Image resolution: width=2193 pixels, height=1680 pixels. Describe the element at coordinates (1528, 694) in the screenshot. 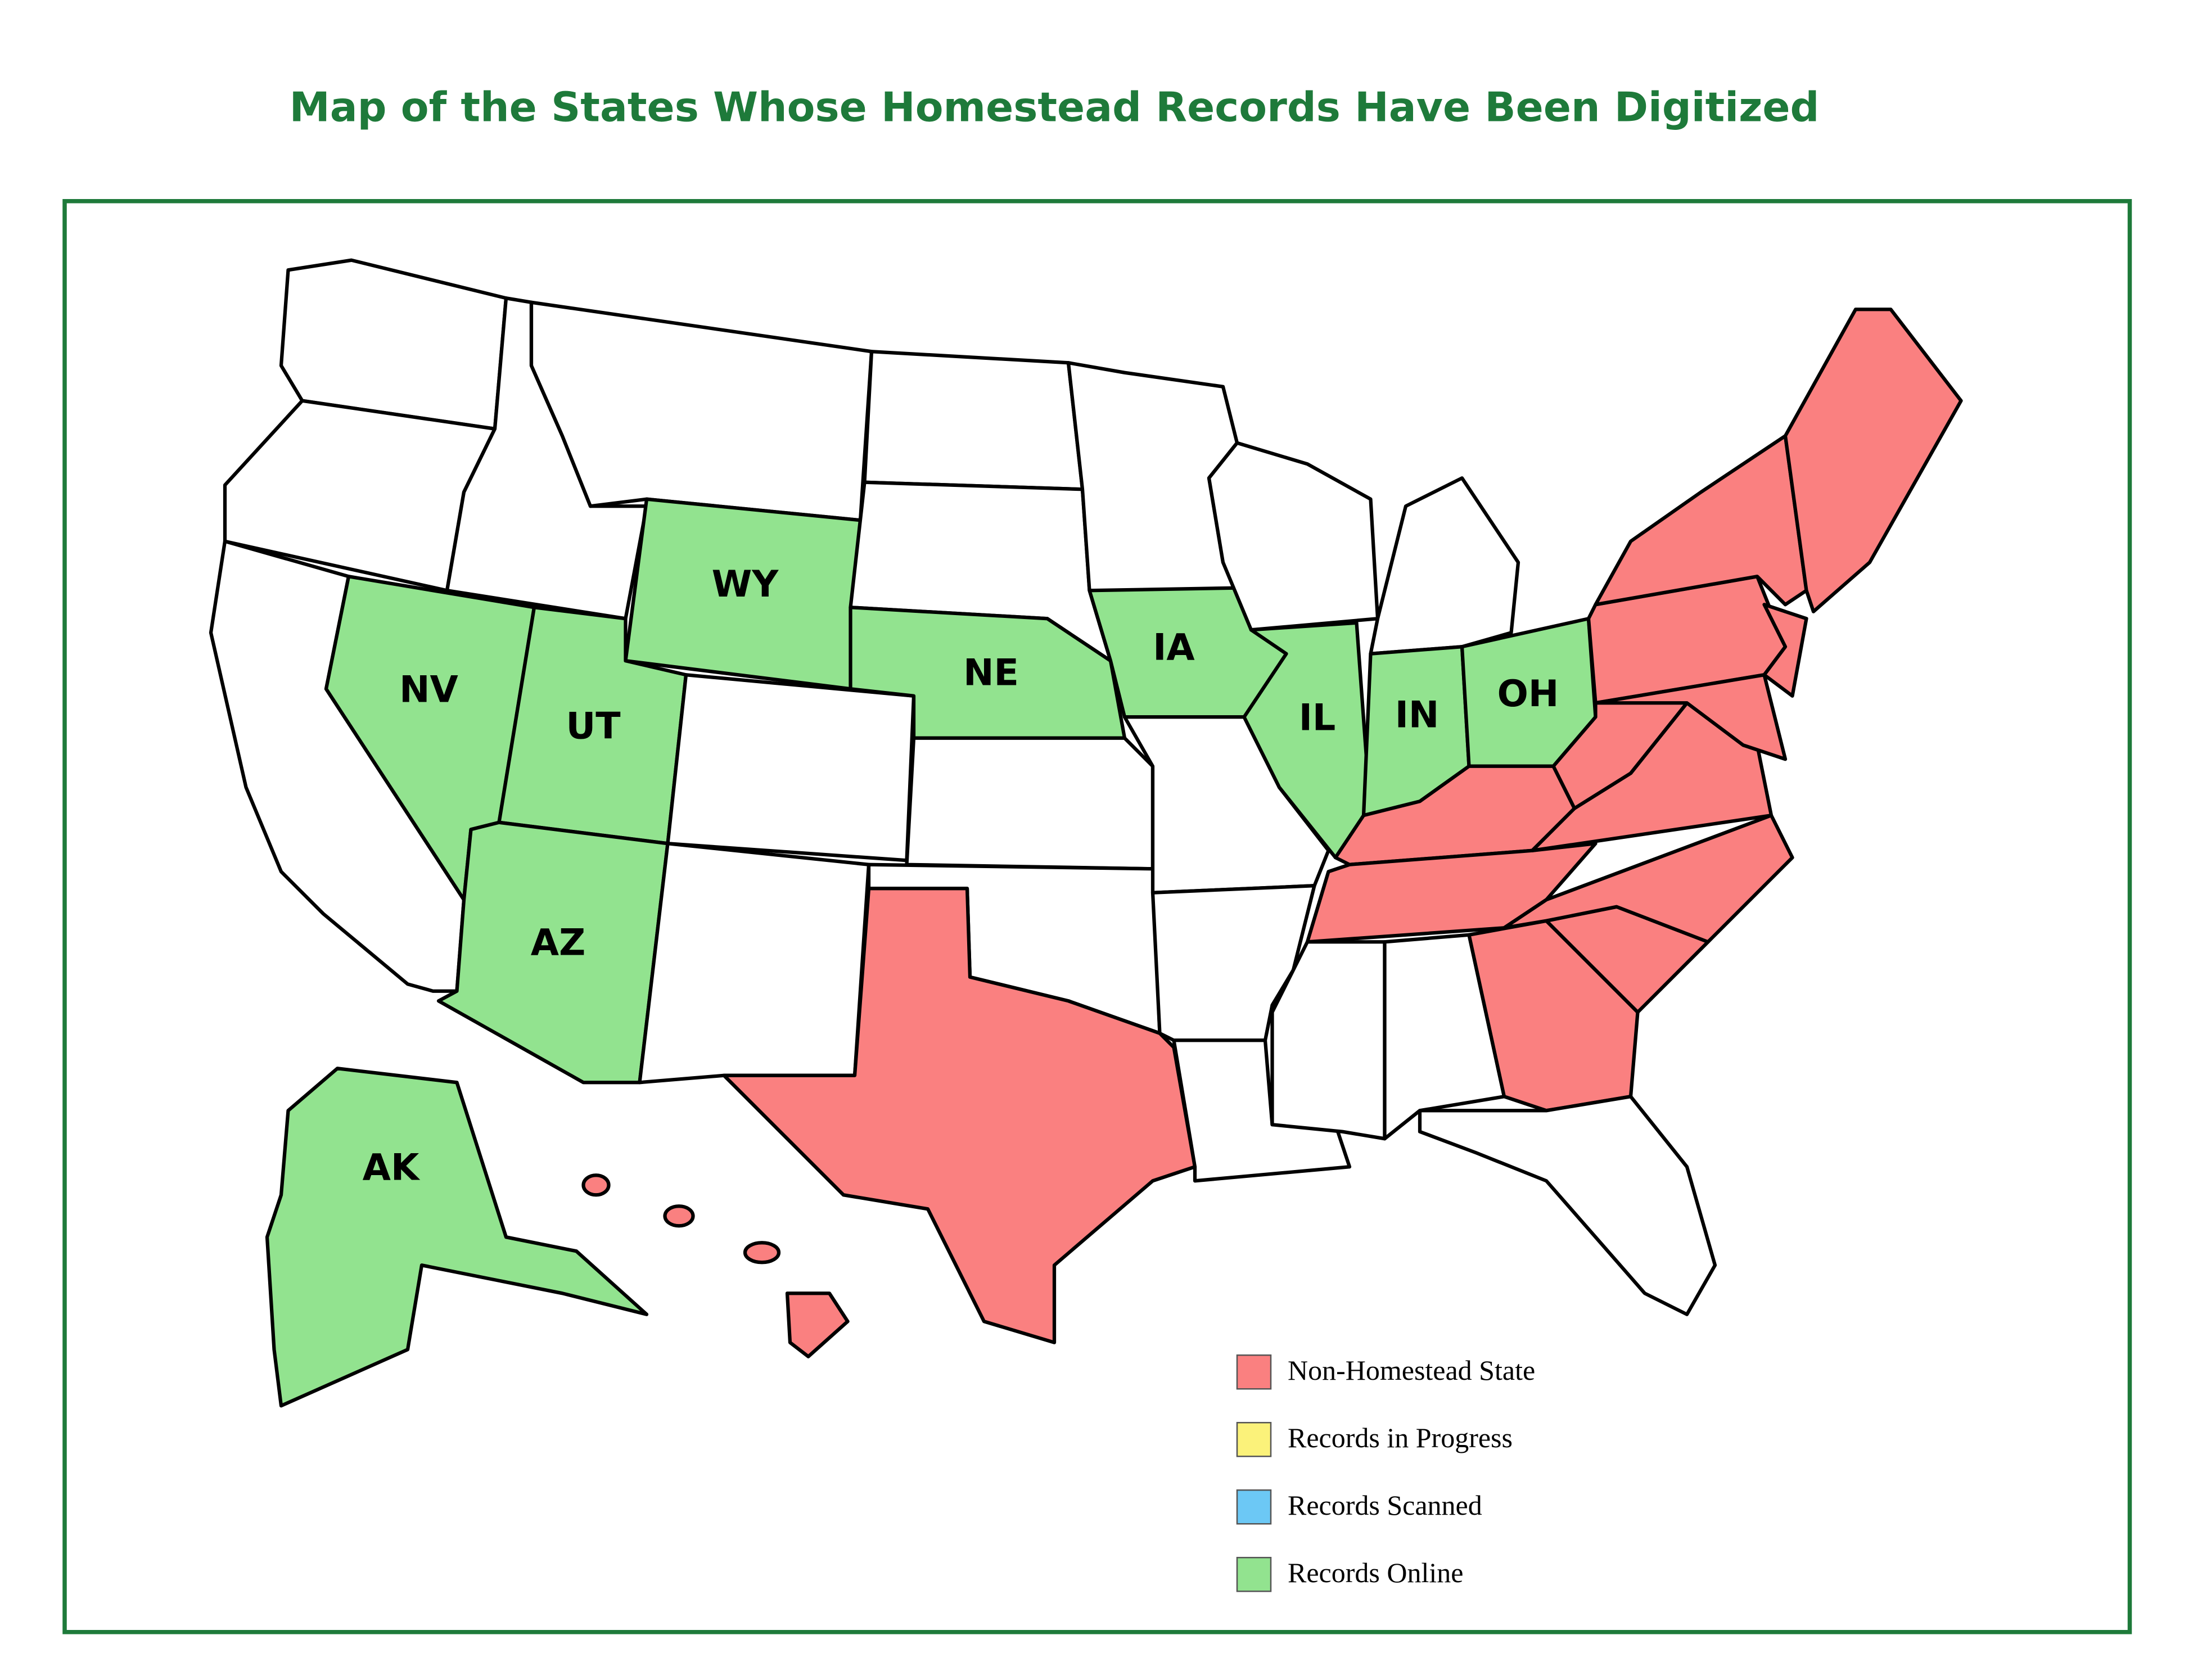

I see `state-label: OH` at that location.